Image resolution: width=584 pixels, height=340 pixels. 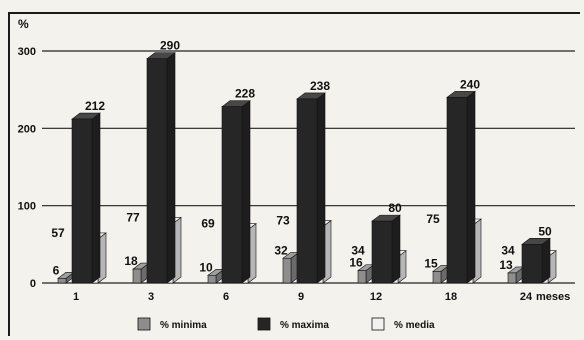 What do you see at coordinates (95, 106) in the screenshot?
I see `label-maxima-1: 212` at bounding box center [95, 106].